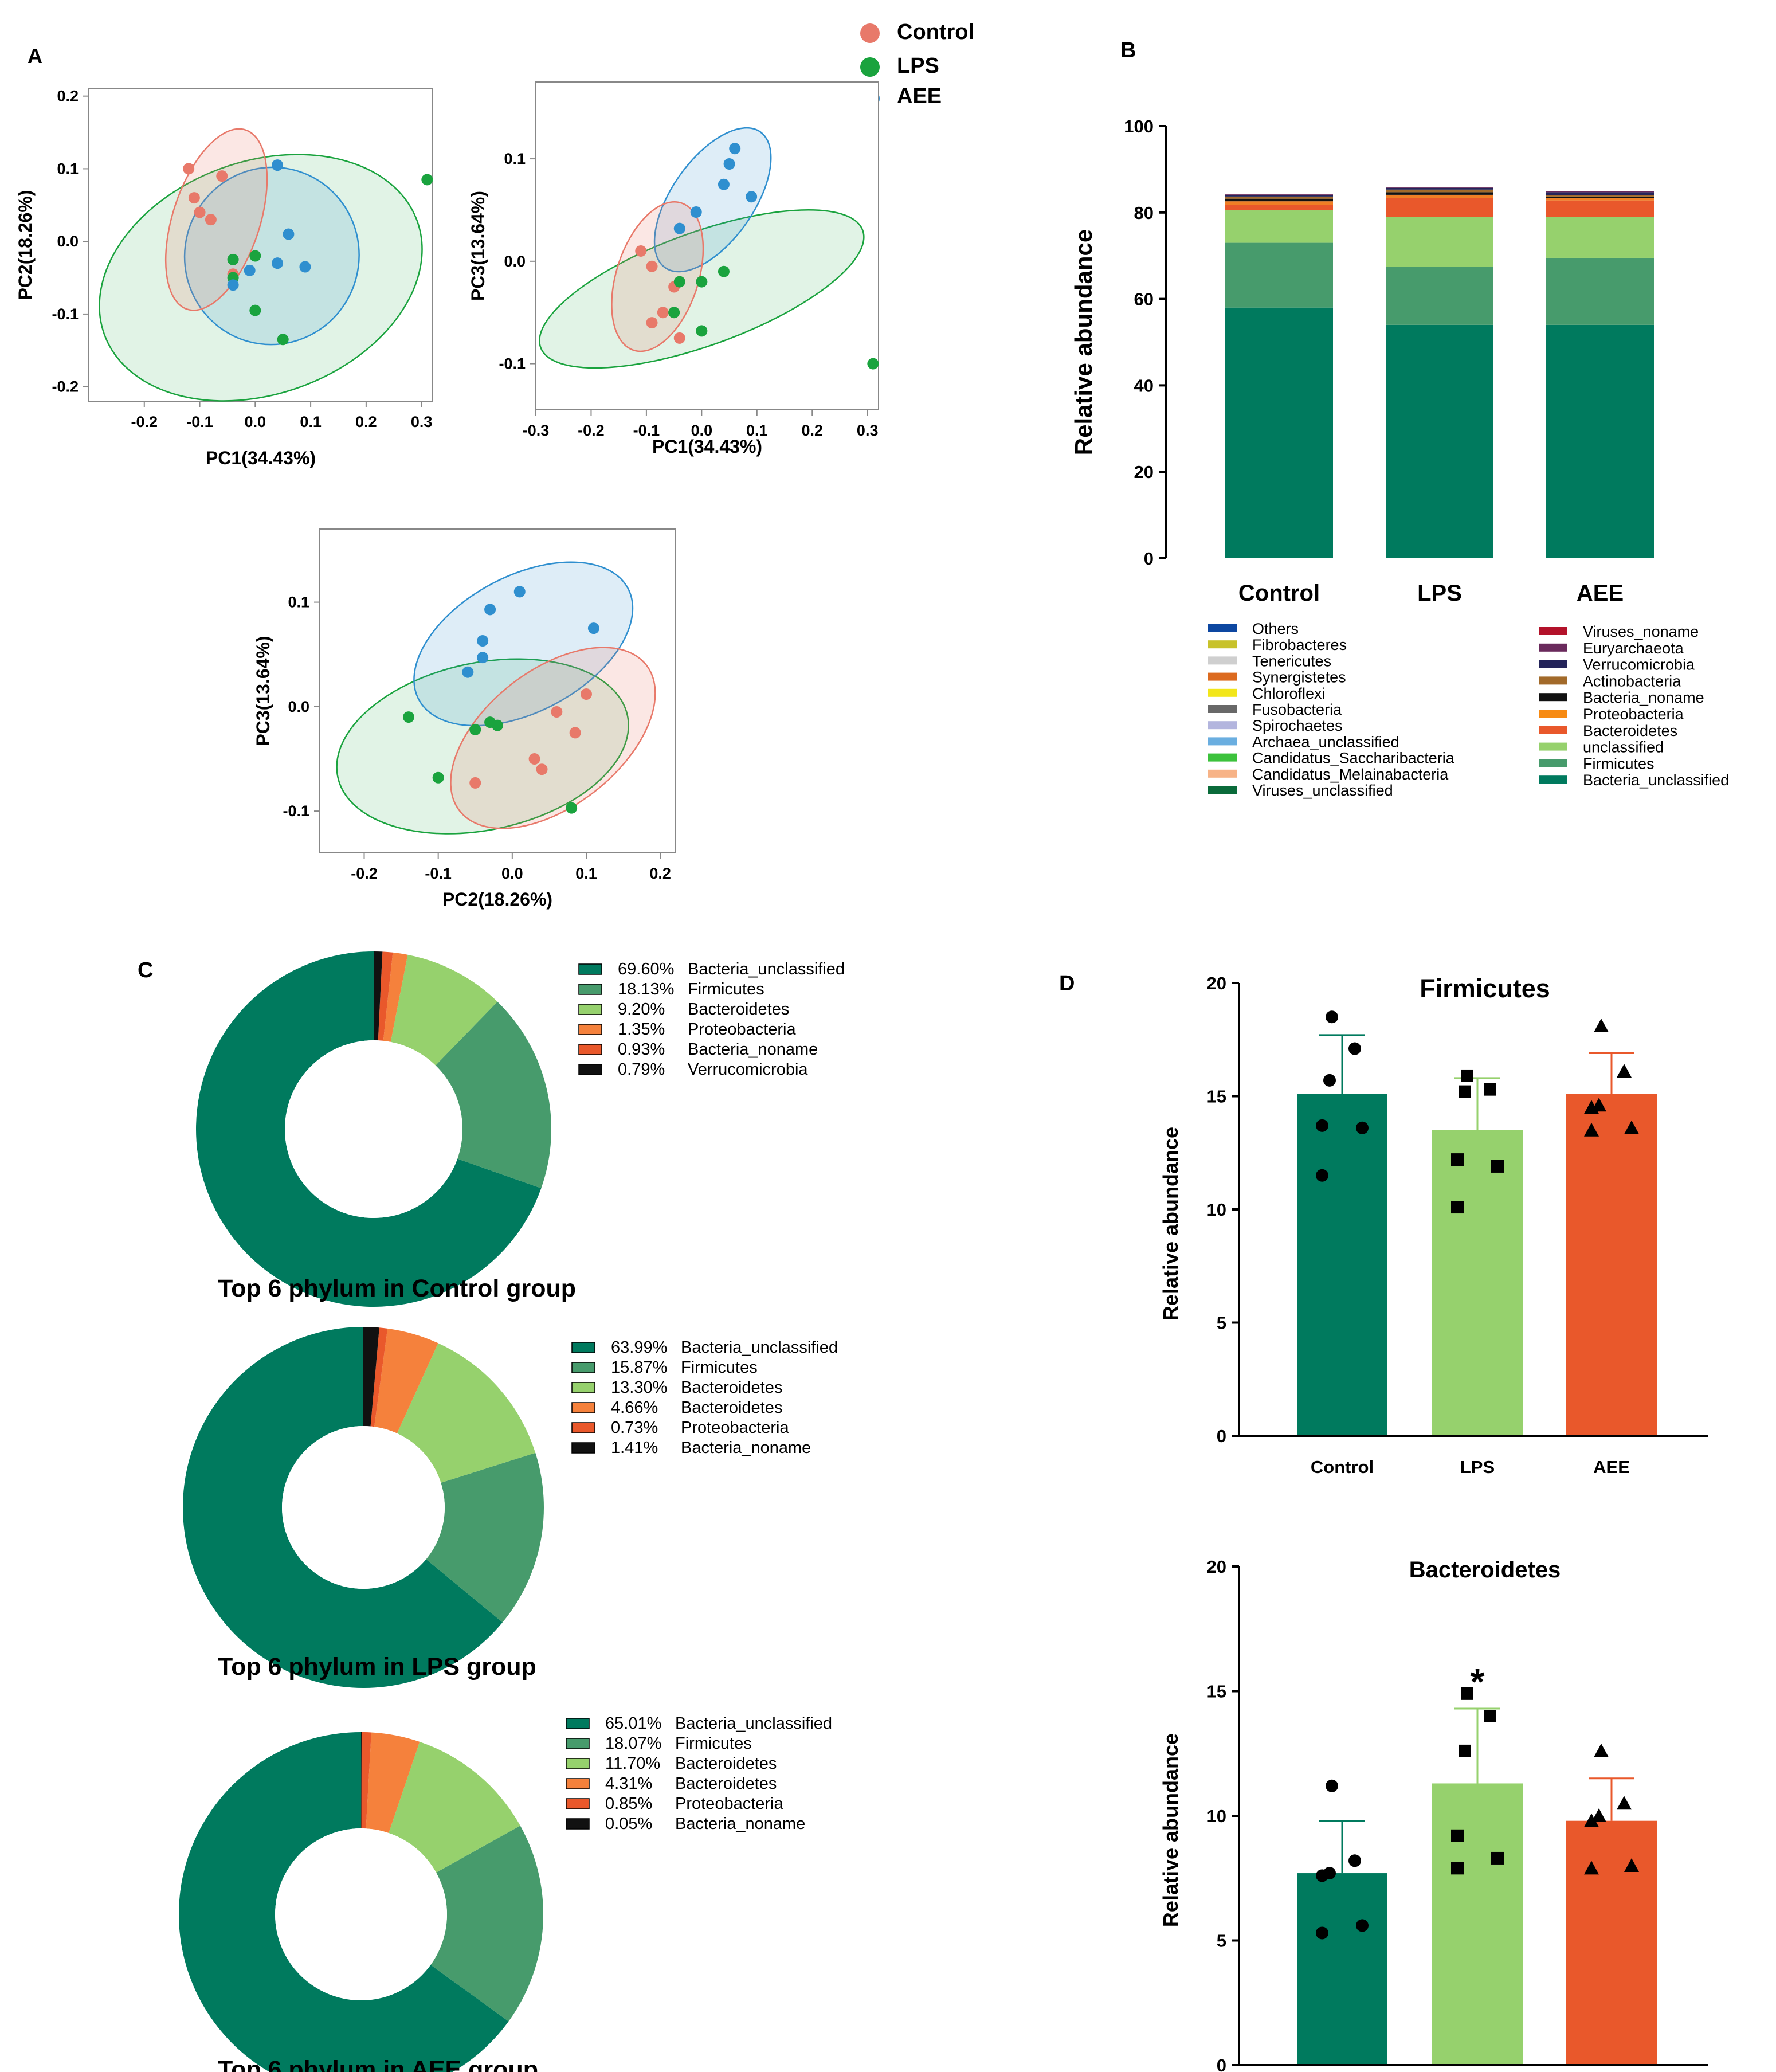  What do you see at coordinates (361, 1914) in the screenshot?
I see `donut-hole` at bounding box center [361, 1914].